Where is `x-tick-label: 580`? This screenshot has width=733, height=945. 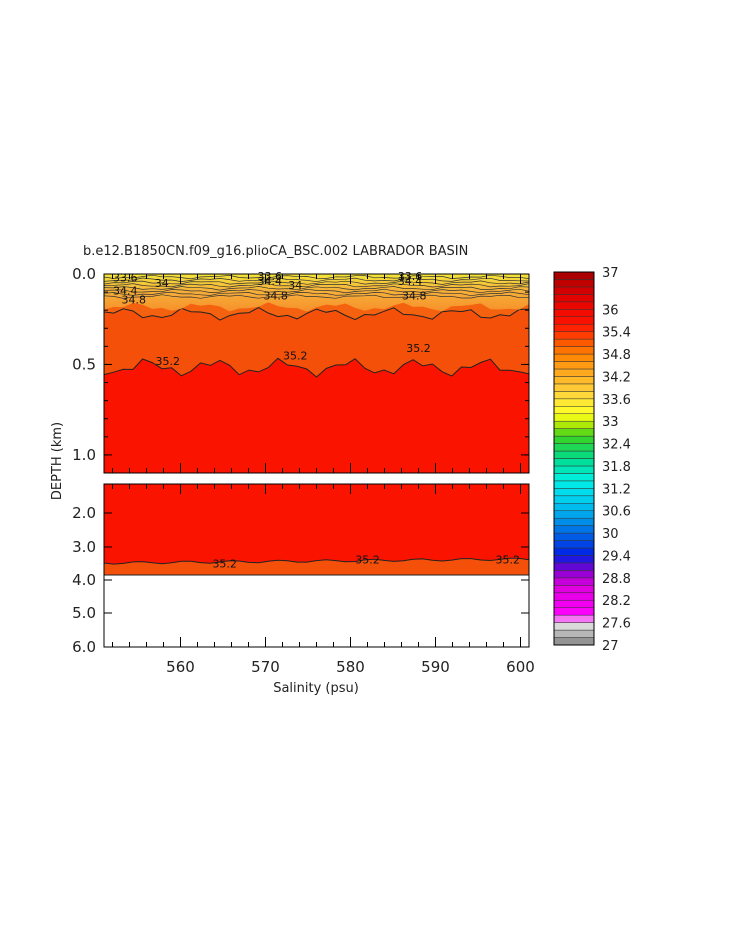
x-tick-label: 580 is located at coordinates (350, 667).